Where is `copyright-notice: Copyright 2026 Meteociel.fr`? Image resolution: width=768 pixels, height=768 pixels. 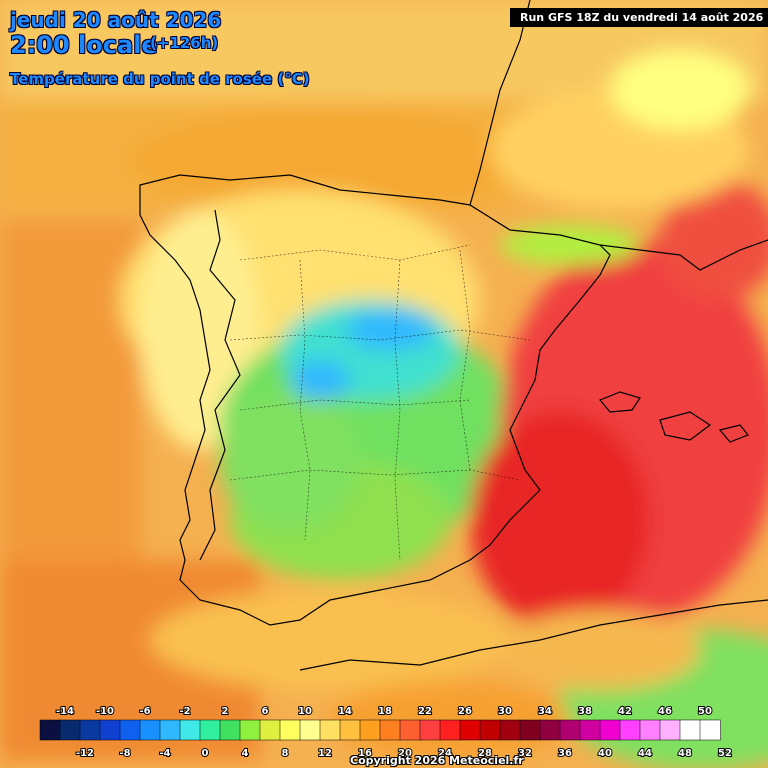
copyright-notice: Copyright 2026 Meteociel.fr is located at coordinates (437, 760).